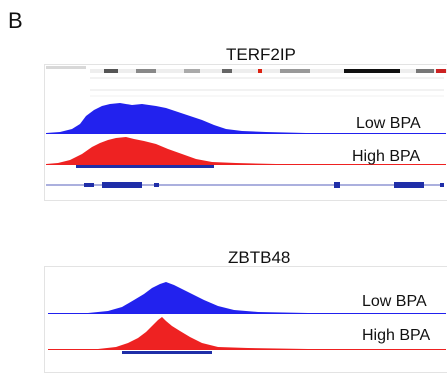  Describe the element at coordinates (245, 185) in the screenshot. I see `gene-annotation-track-terf2ip` at that location.